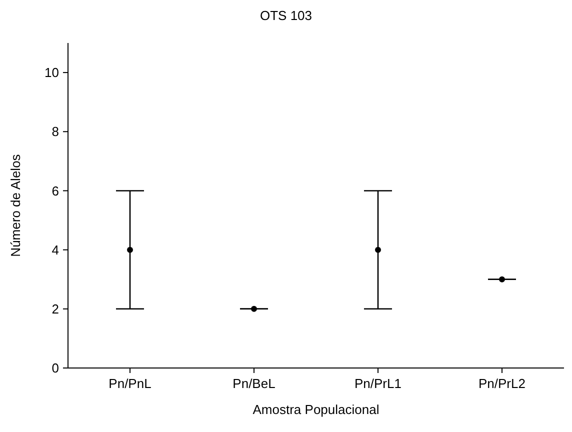 The width and height of the screenshot is (572, 432). I want to click on chart-title: OTS 103, so click(286, 15).